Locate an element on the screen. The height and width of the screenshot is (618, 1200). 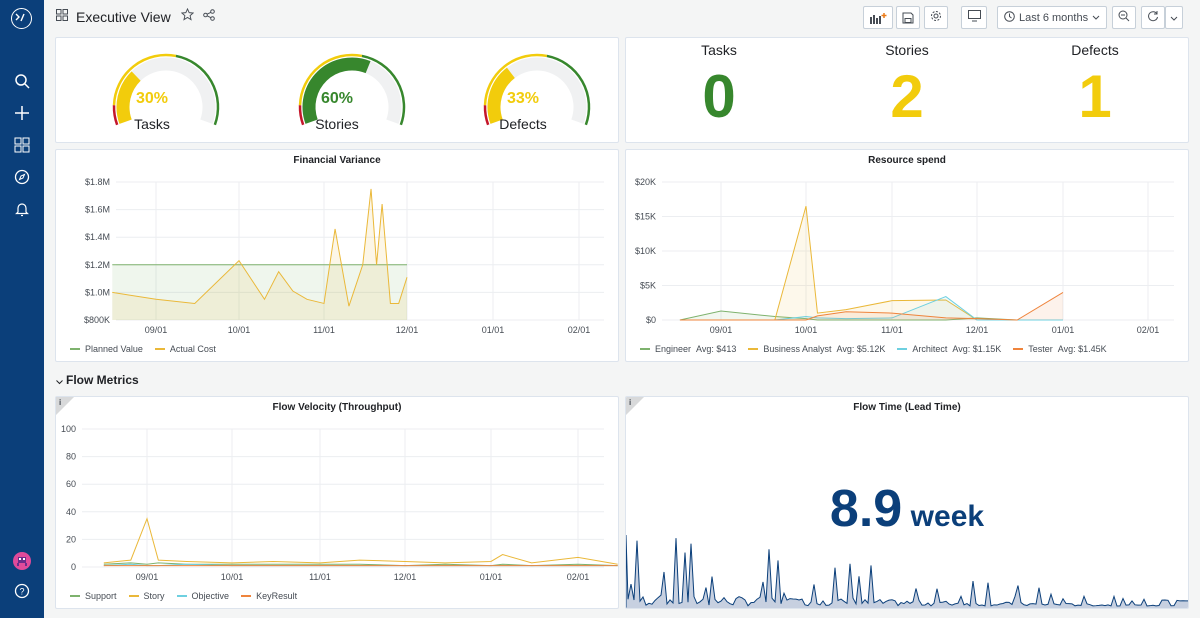
row-title-label: Flow Metrics is located at coordinates (102, 380).